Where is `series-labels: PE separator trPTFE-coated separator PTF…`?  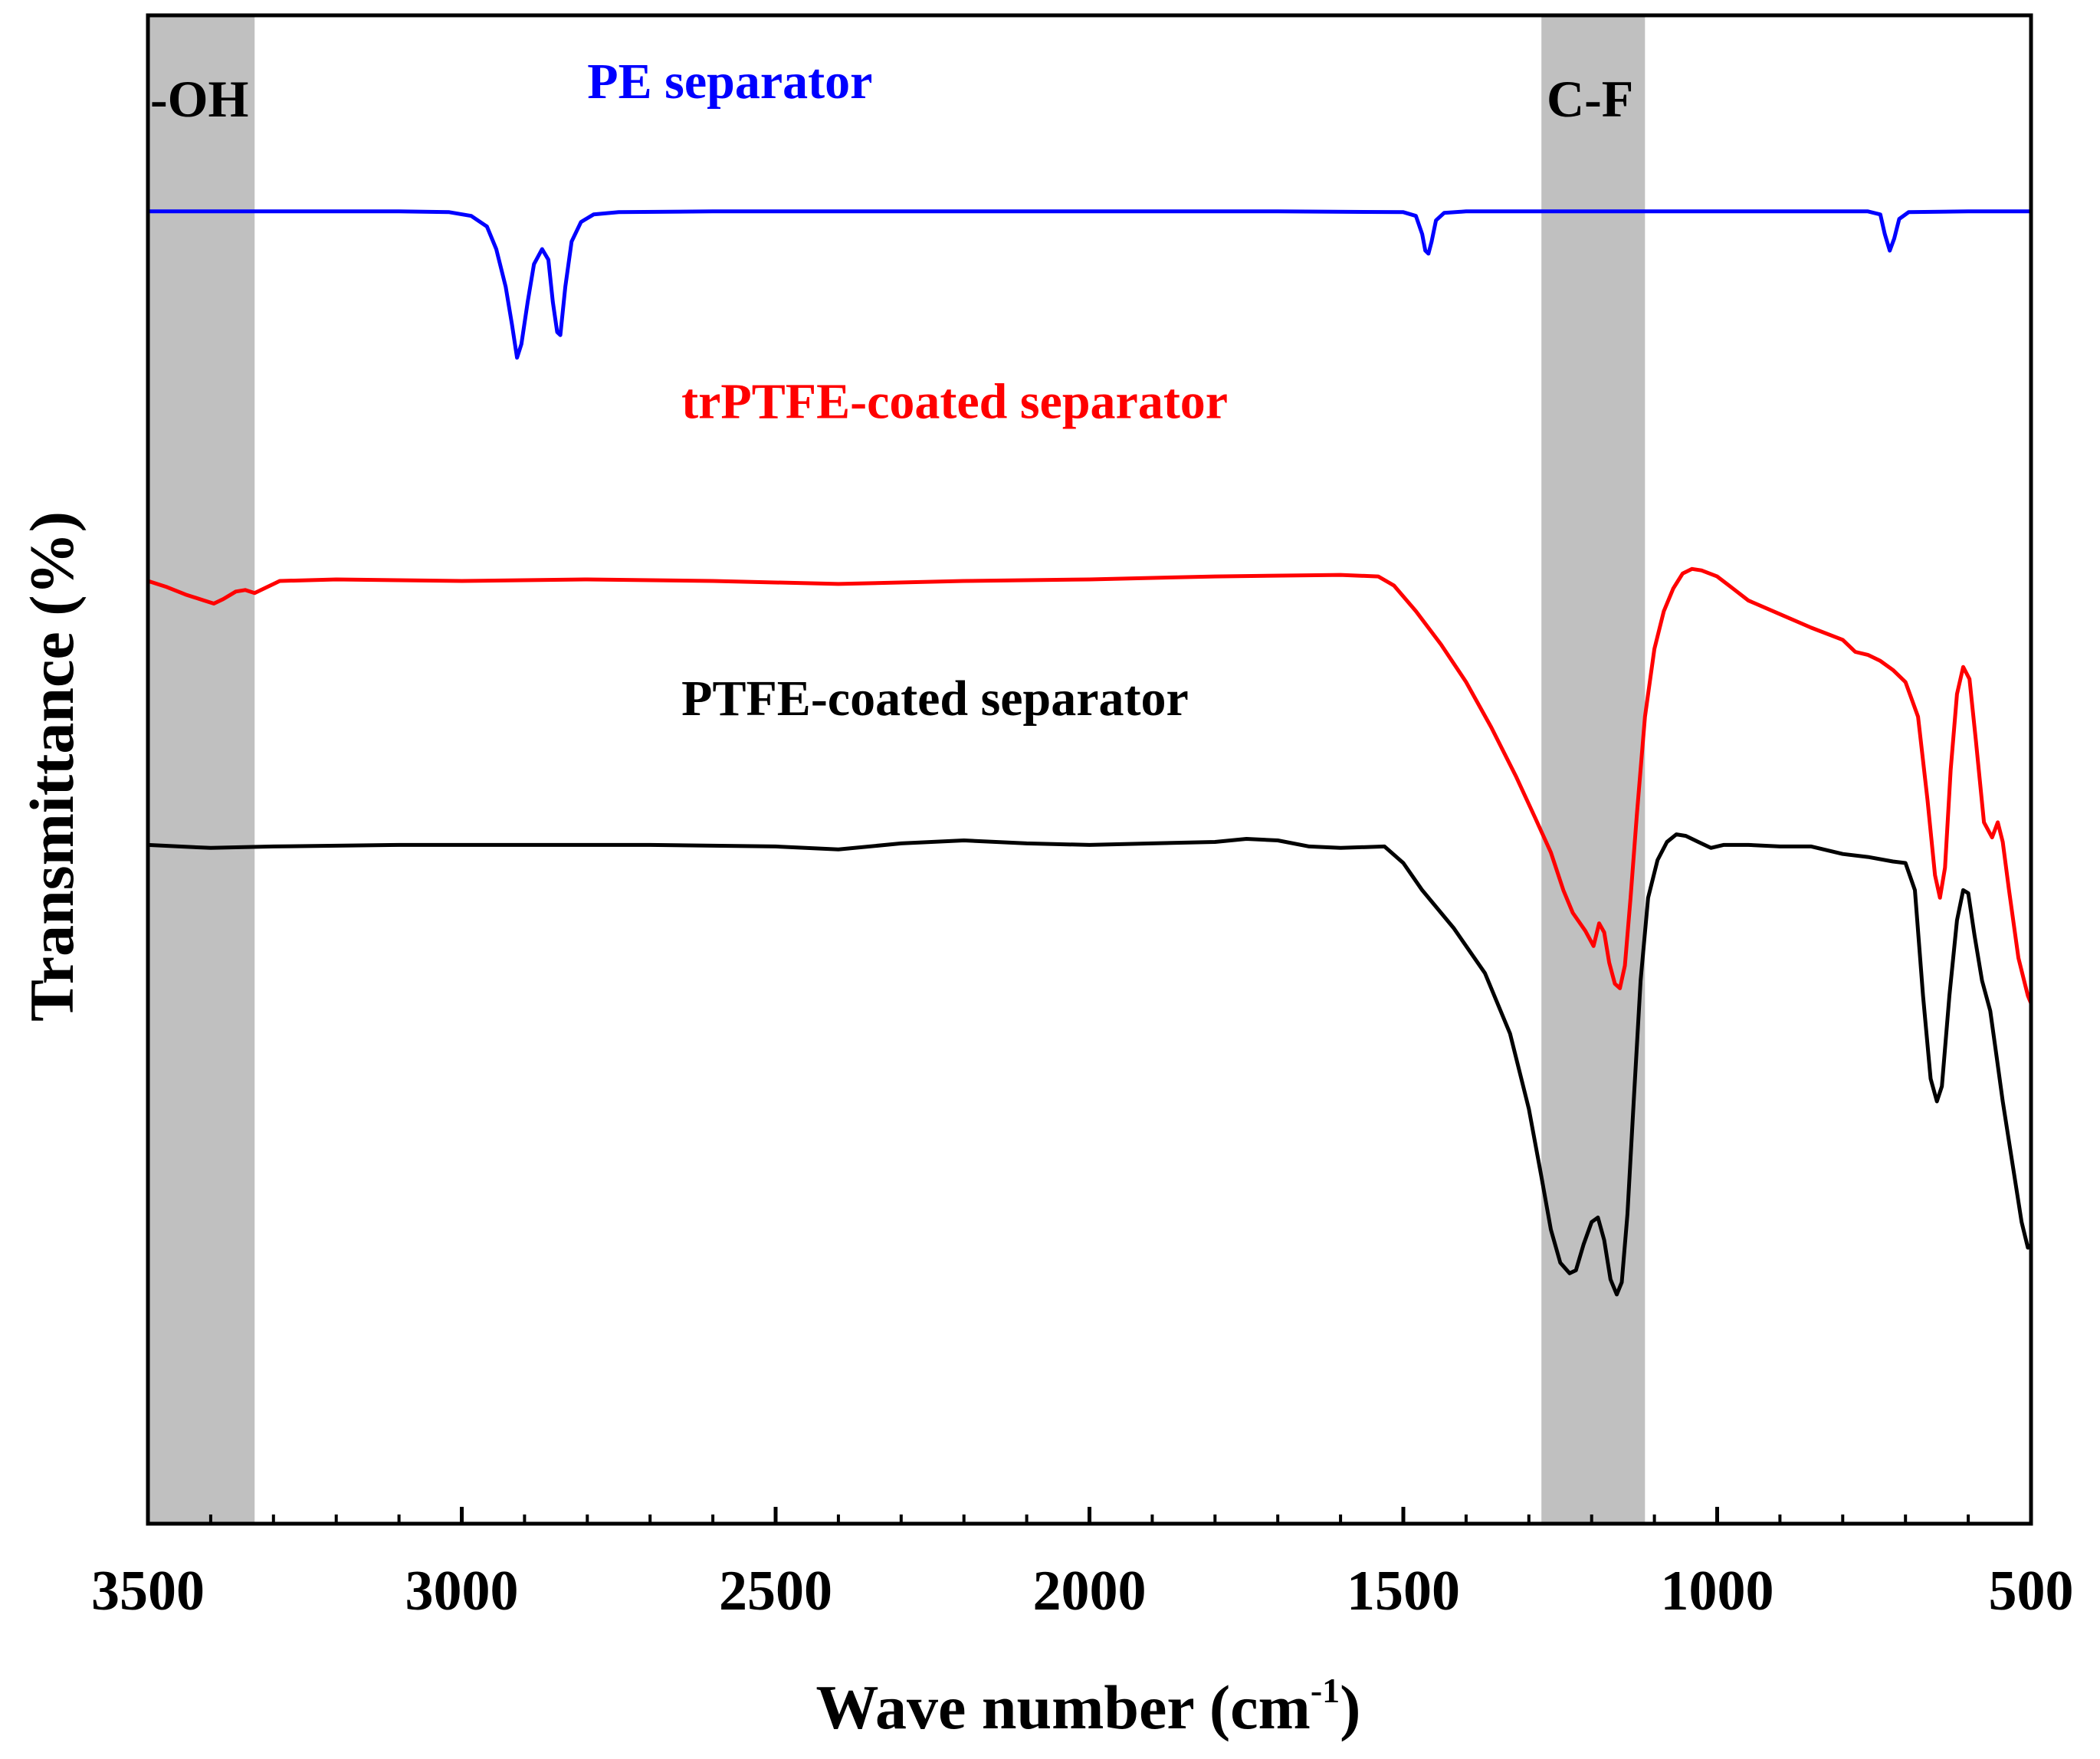 series-labels: PE separator trPTFE-coated separator PTF… is located at coordinates (907, 390).